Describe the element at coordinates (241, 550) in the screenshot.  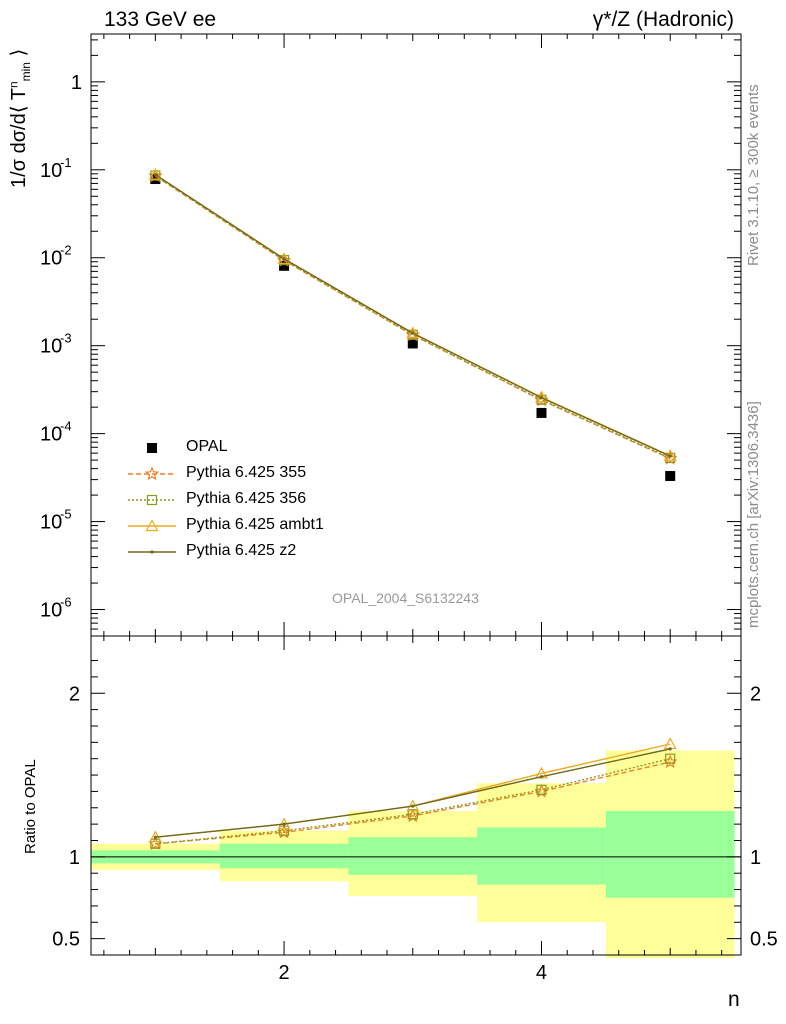
I see `legend-label-z2: Pythia 6.425 z2` at that location.